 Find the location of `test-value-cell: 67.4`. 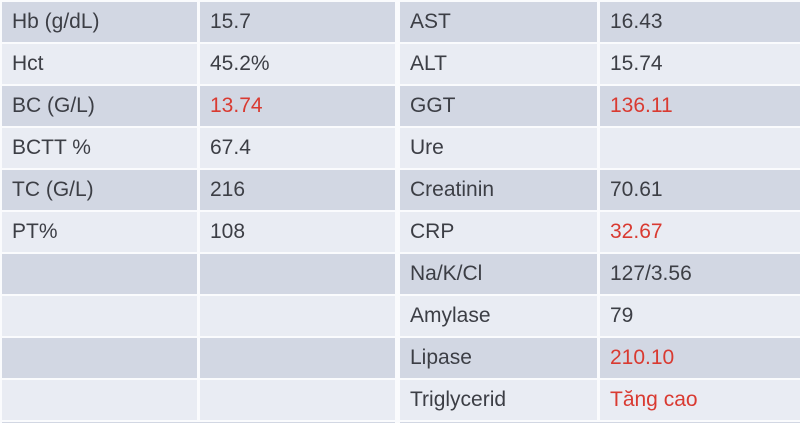

test-value-cell: 67.4 is located at coordinates (297, 148).